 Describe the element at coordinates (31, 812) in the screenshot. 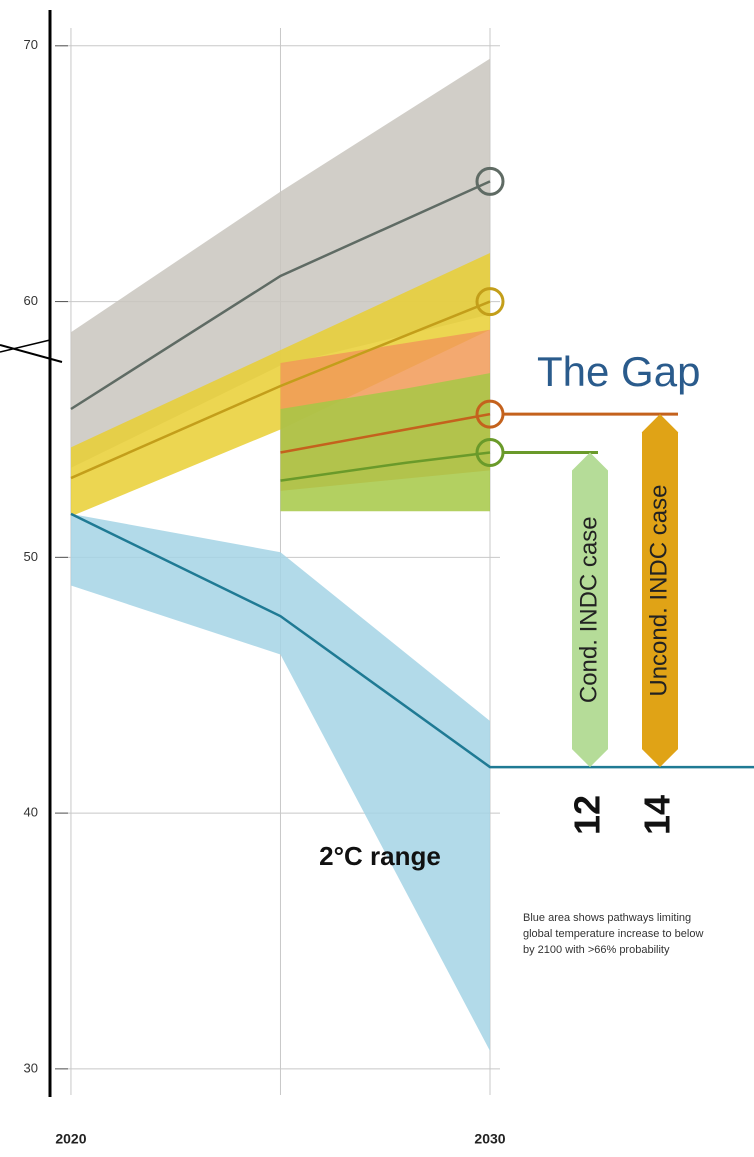

I see `y-tick-label: 40` at that location.